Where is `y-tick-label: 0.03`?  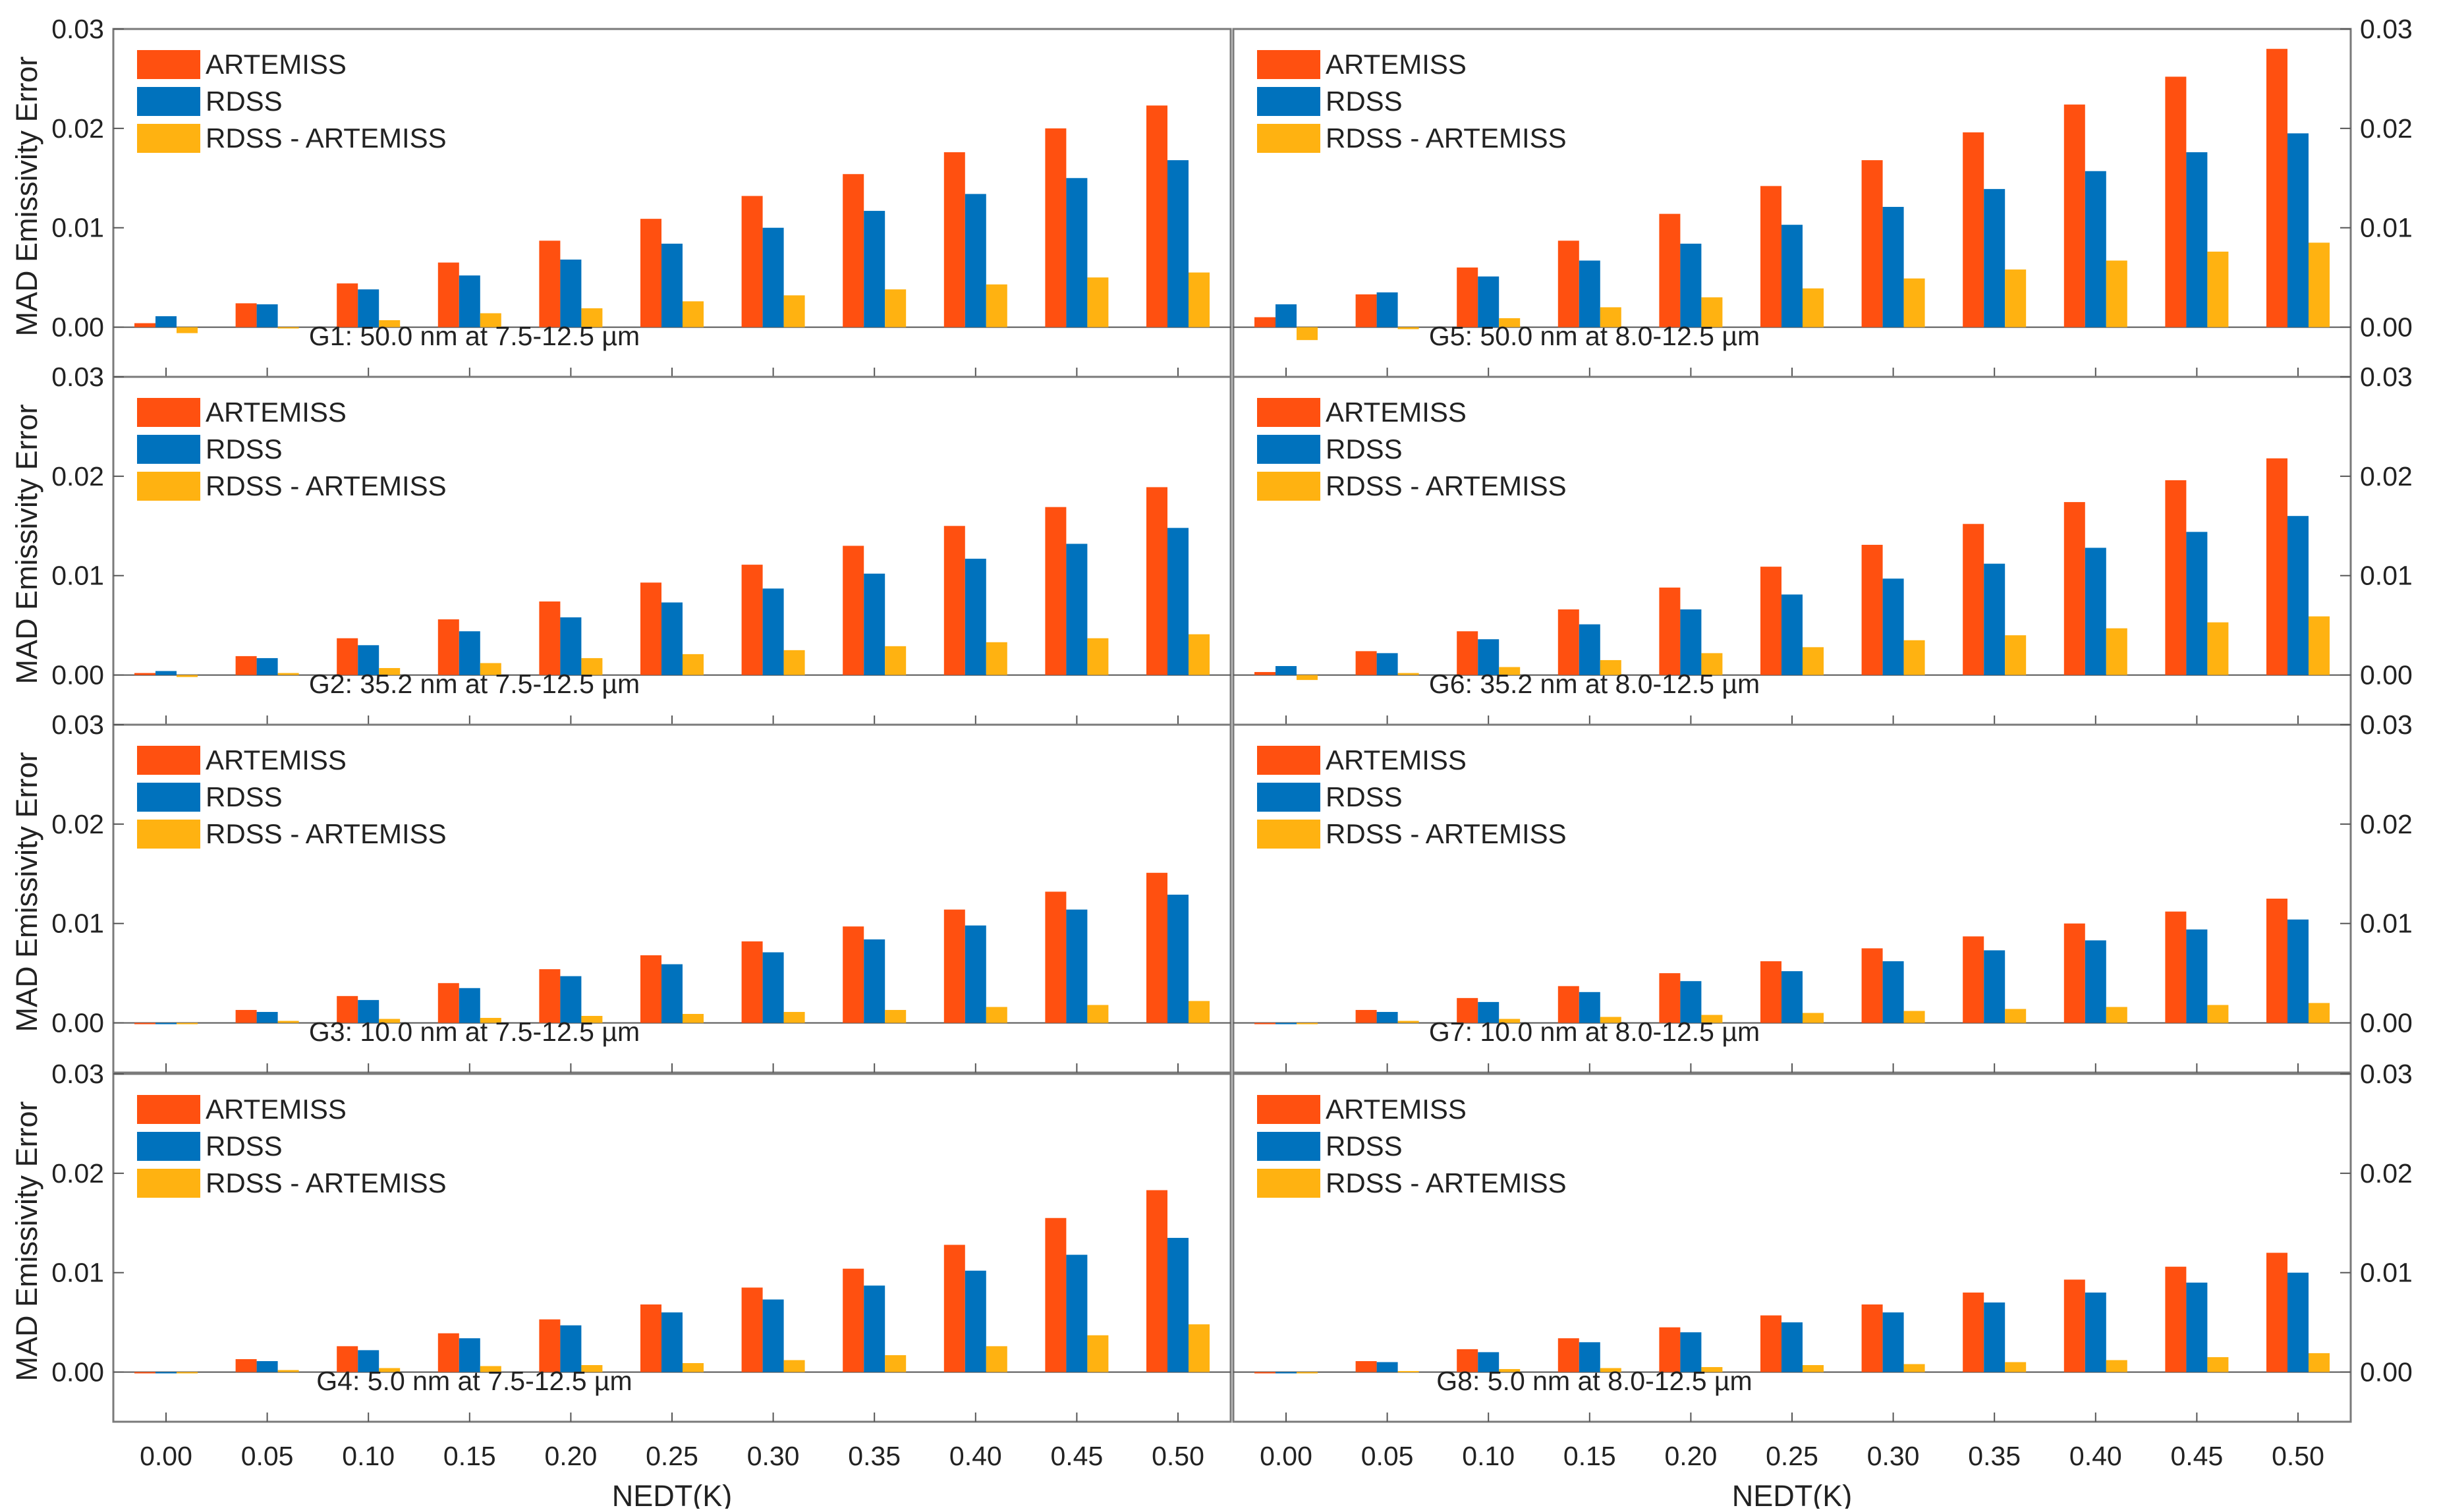 y-tick-label: 0.03 is located at coordinates (78, 1074).